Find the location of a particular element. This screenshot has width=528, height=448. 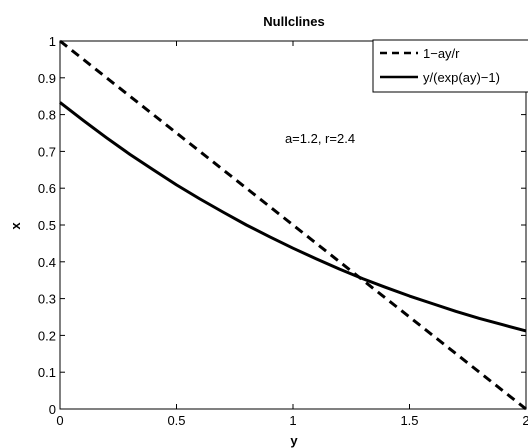

y-tick-label: 0 is located at coordinates (52, 409).